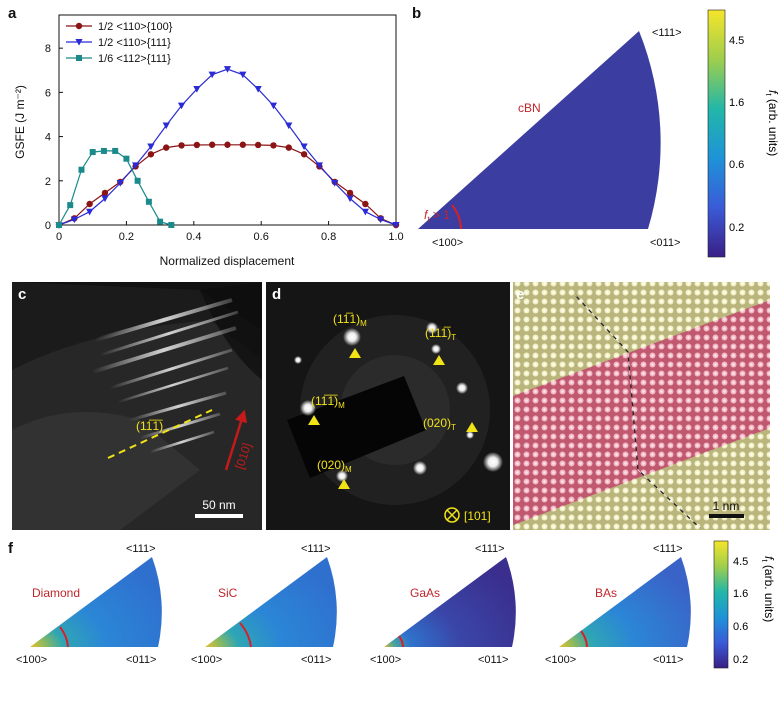  I want to click on legend-entry: 1/2 <110>{111}, so click(134, 43).